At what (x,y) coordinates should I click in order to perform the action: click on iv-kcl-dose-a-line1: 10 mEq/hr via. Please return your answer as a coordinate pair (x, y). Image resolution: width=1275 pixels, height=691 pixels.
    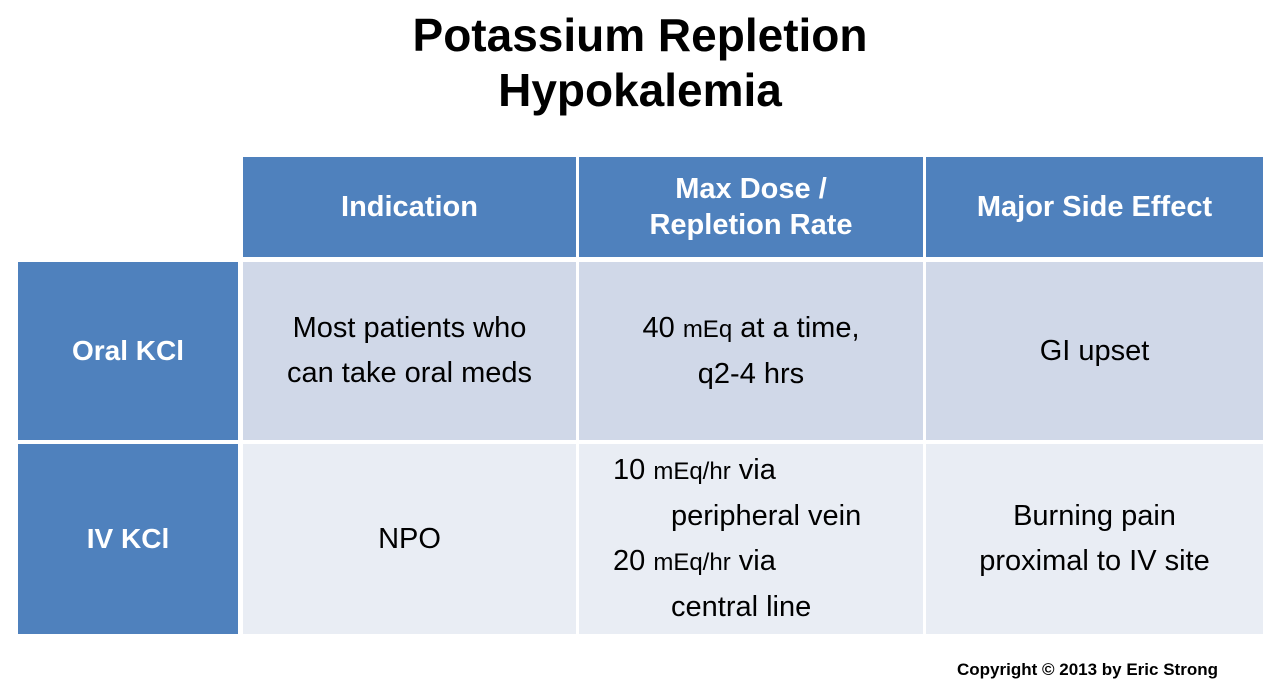
    Looking at the image, I should click on (694, 471).